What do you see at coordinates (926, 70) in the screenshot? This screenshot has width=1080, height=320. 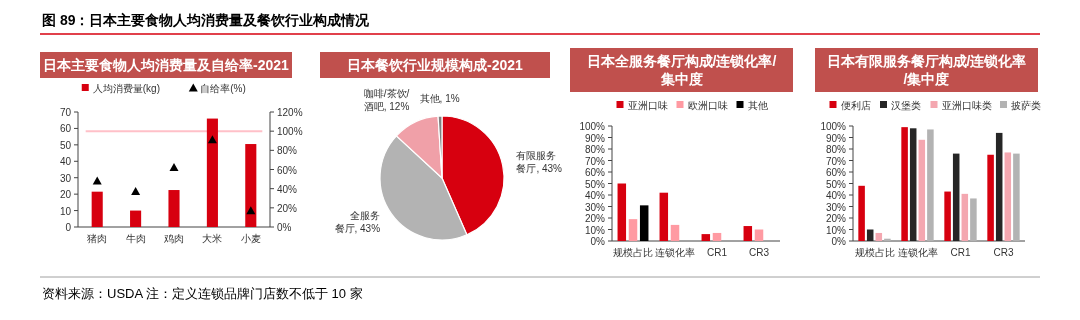 I see `chart-title: 日本有限服务餐厅构成/连锁化率/集中度` at bounding box center [926, 70].